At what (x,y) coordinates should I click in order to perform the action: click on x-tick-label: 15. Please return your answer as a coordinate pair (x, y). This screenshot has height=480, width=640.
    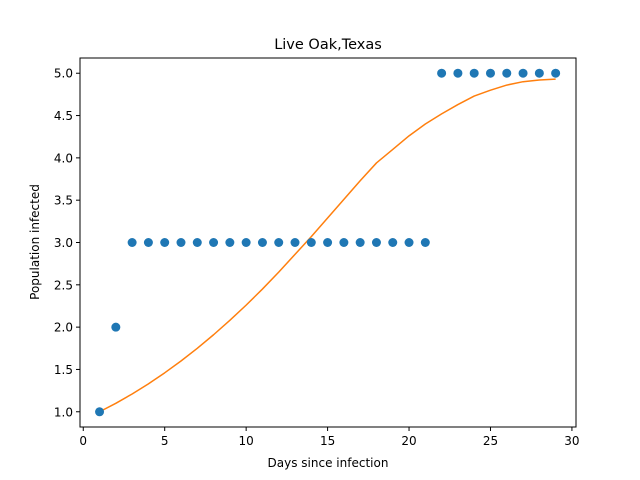
    Looking at the image, I should click on (327, 441).